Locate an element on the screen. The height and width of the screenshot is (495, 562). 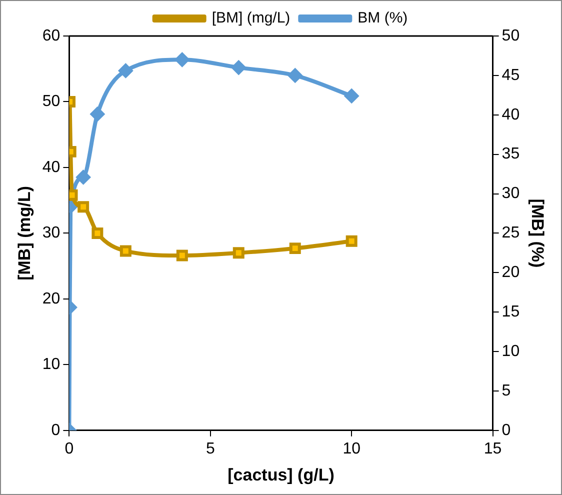
y-tick-label: 0 is located at coordinates (55, 430).